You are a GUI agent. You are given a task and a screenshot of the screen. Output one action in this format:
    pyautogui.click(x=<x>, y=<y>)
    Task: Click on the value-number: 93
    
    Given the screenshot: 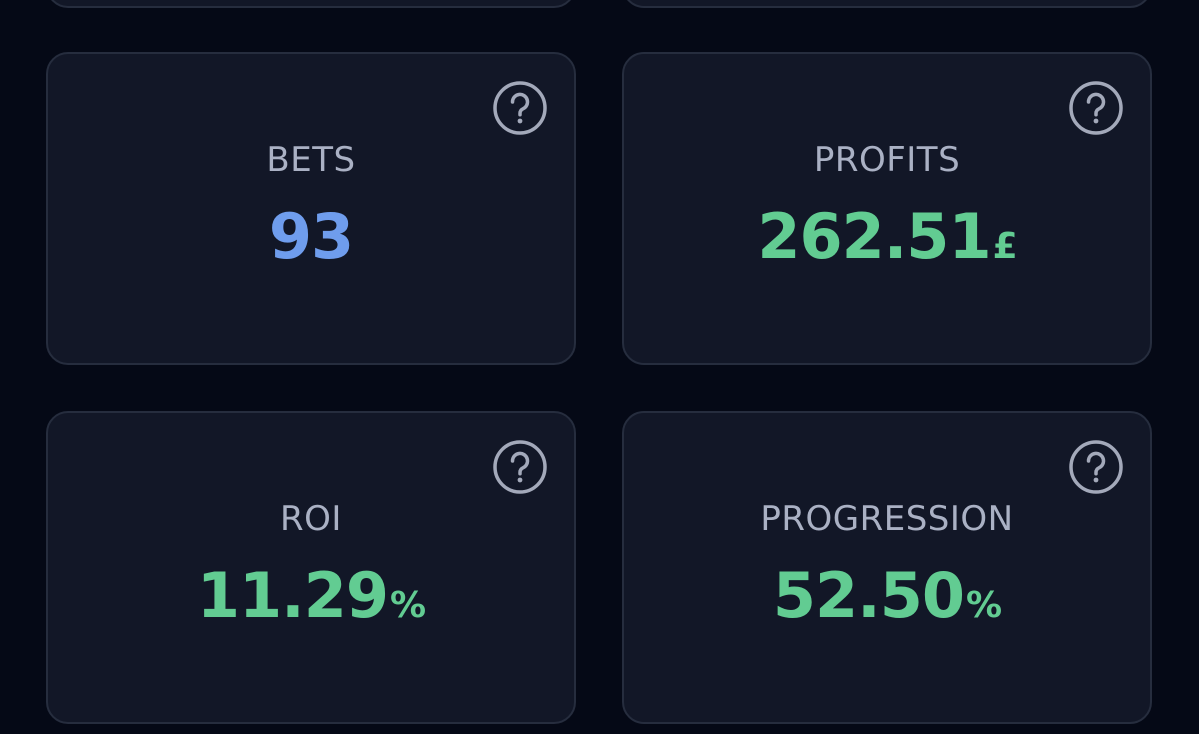 What is the action you would take?
    pyautogui.click(x=311, y=236)
    